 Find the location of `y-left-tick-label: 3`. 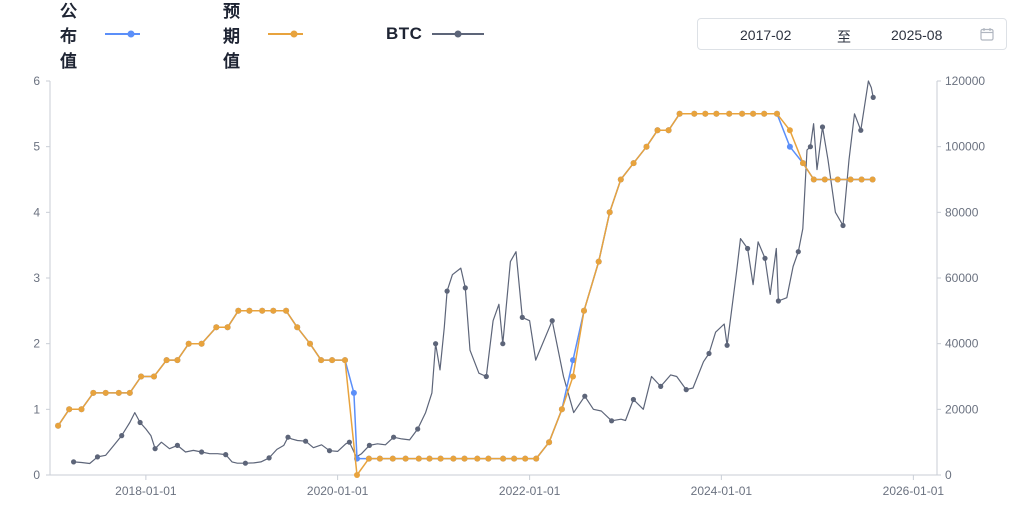

y-left-tick-label: 3 is located at coordinates (36, 278).